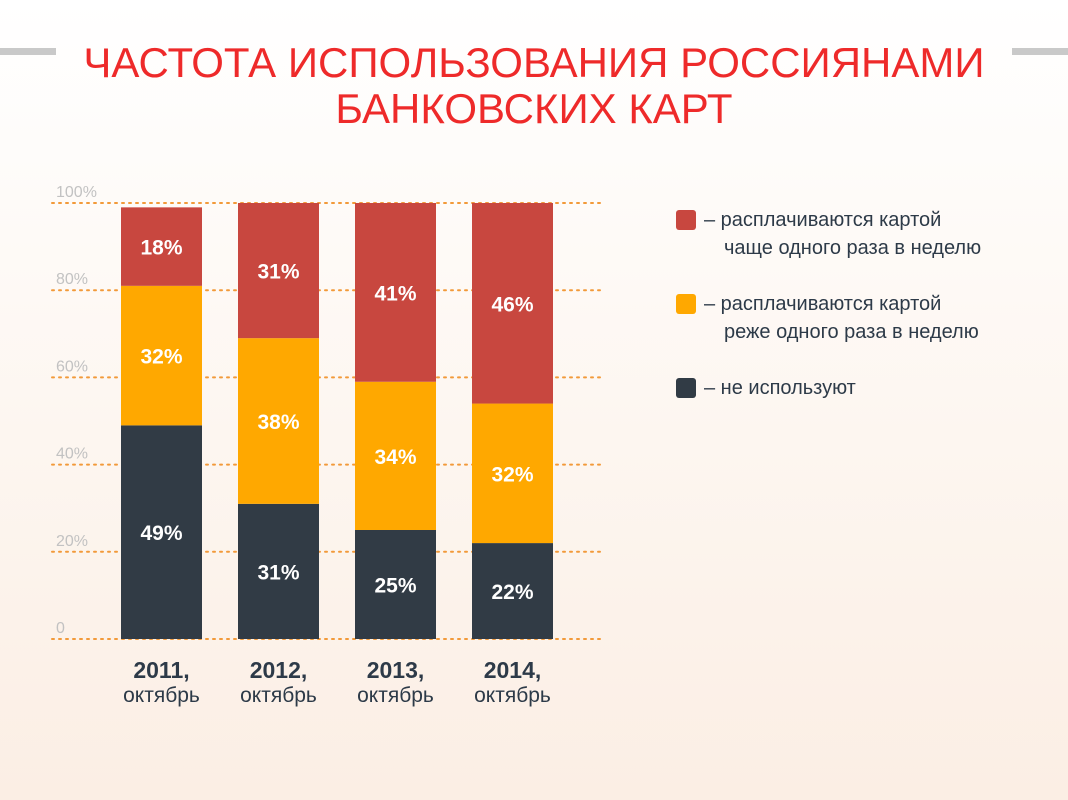 The image size is (1068, 800). Describe the element at coordinates (534, 108) in the screenshot. I see `chart-title-line-2: БАНКОВСКИХ КАРТ` at that location.